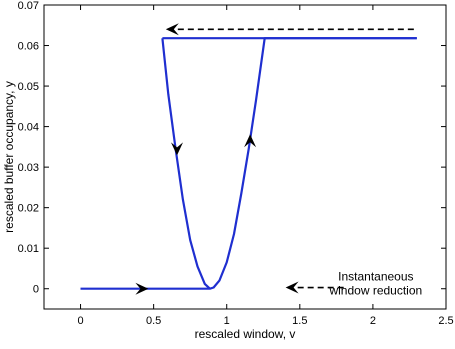 This screenshot has height=349, width=455. I want to click on x-axis-label: rescaled window, v, so click(245, 334).